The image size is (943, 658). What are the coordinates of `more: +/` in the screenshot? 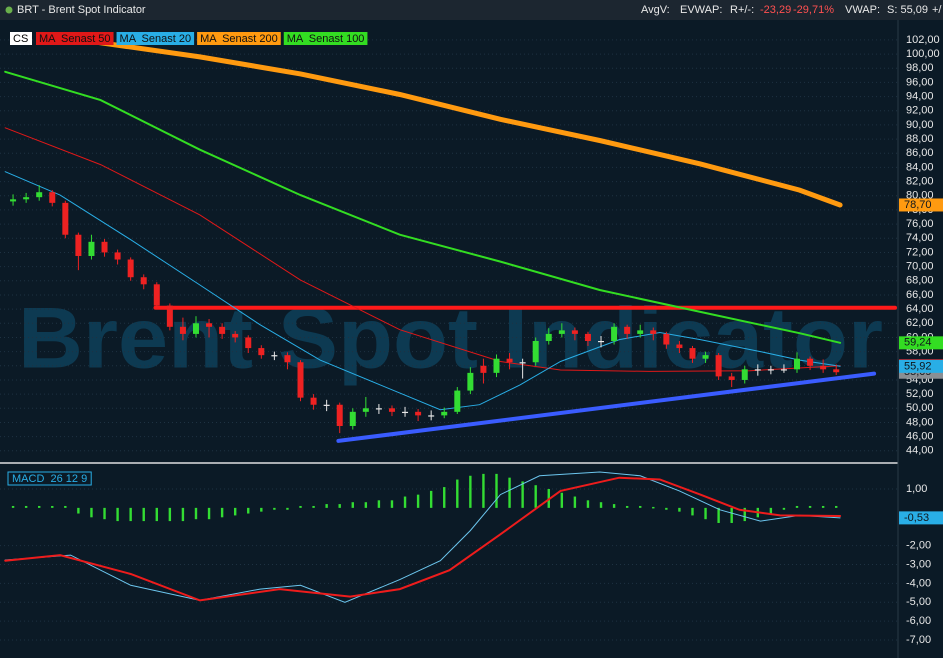 It's located at (937, 10).